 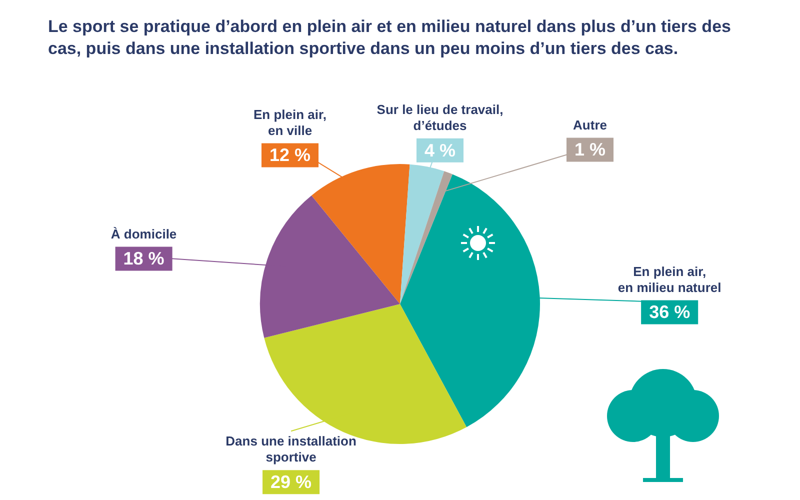 I want to click on data-label: 36 %, so click(x=669, y=312).